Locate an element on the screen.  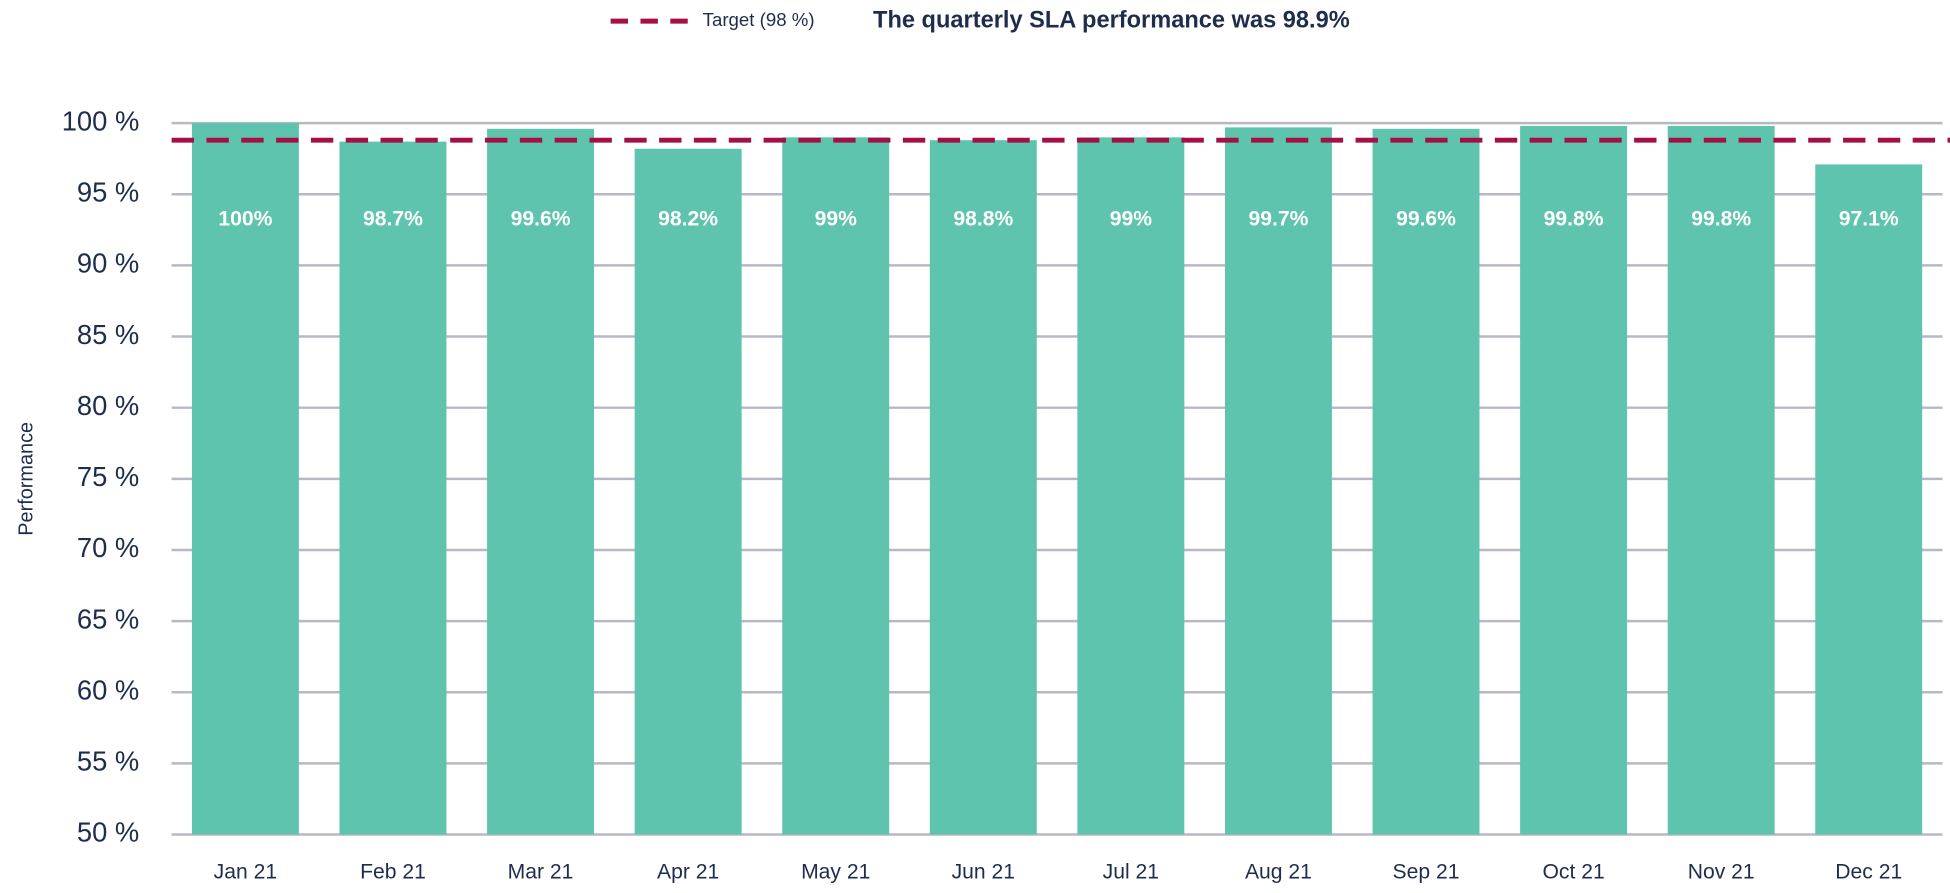
data-label: 98.8% is located at coordinates (983, 219).